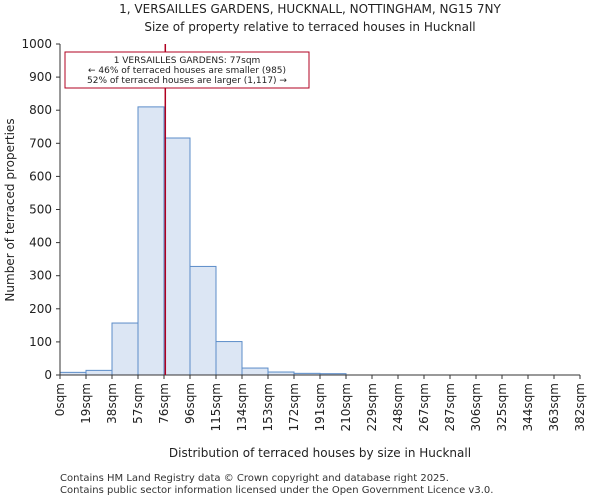 The width and height of the screenshot is (600, 500). What do you see at coordinates (320, 407) in the screenshot?
I see `x-tick-label: 191sqm` at bounding box center [320, 407].